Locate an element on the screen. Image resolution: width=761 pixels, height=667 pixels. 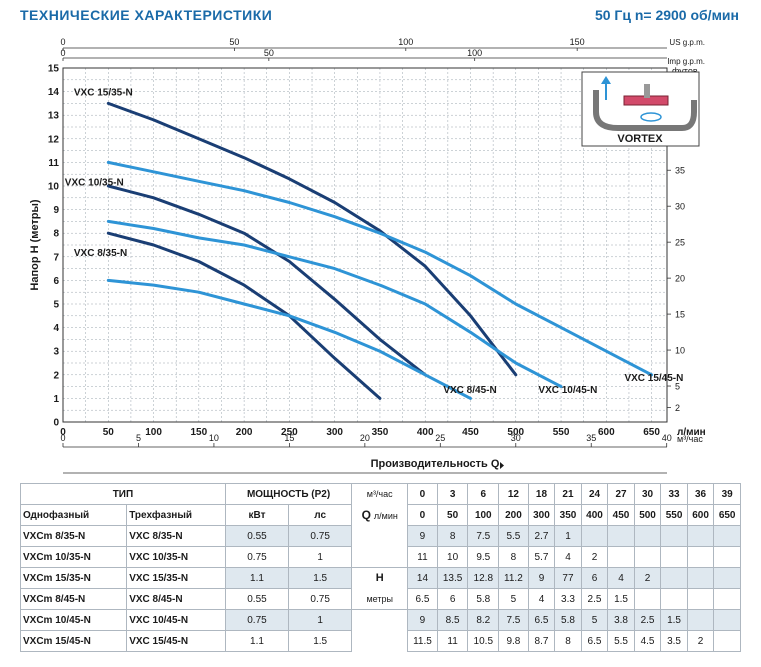
y-tick-label: 2 is located at coordinates (56, 375).